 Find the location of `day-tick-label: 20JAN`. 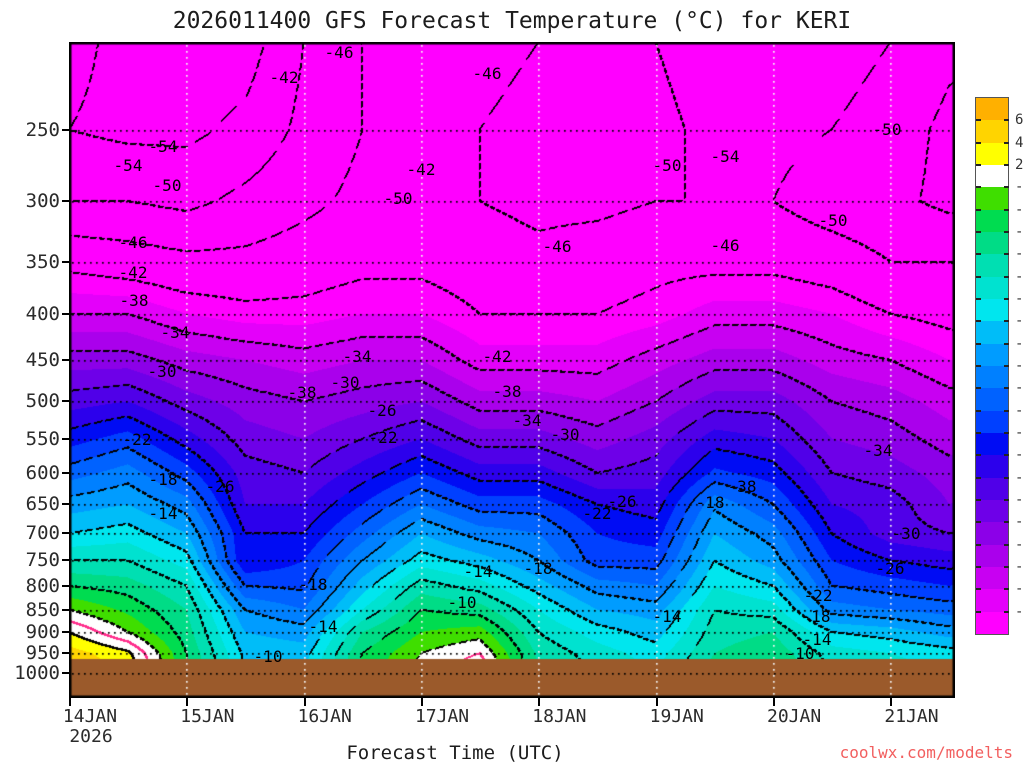

day-tick-label: 20JAN is located at coordinates (794, 716).